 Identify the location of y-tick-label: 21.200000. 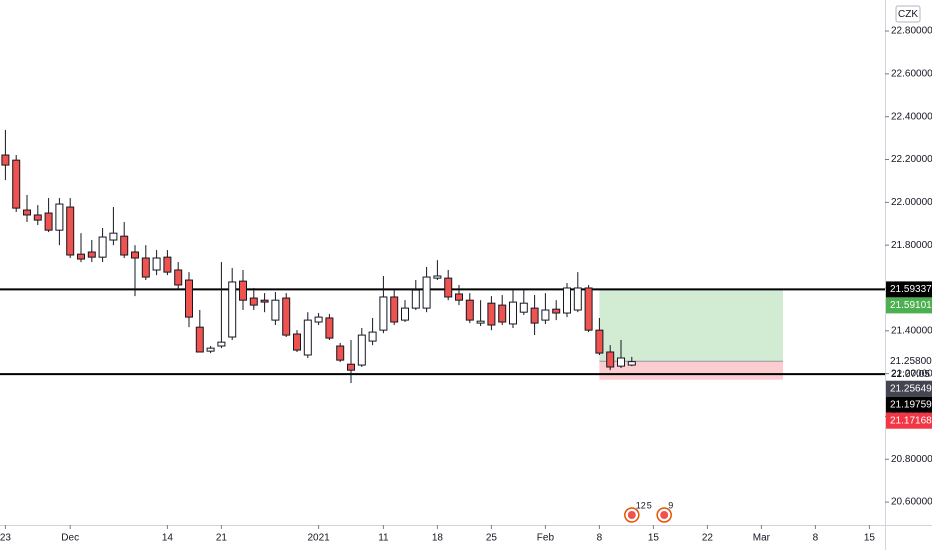
(911, 373).